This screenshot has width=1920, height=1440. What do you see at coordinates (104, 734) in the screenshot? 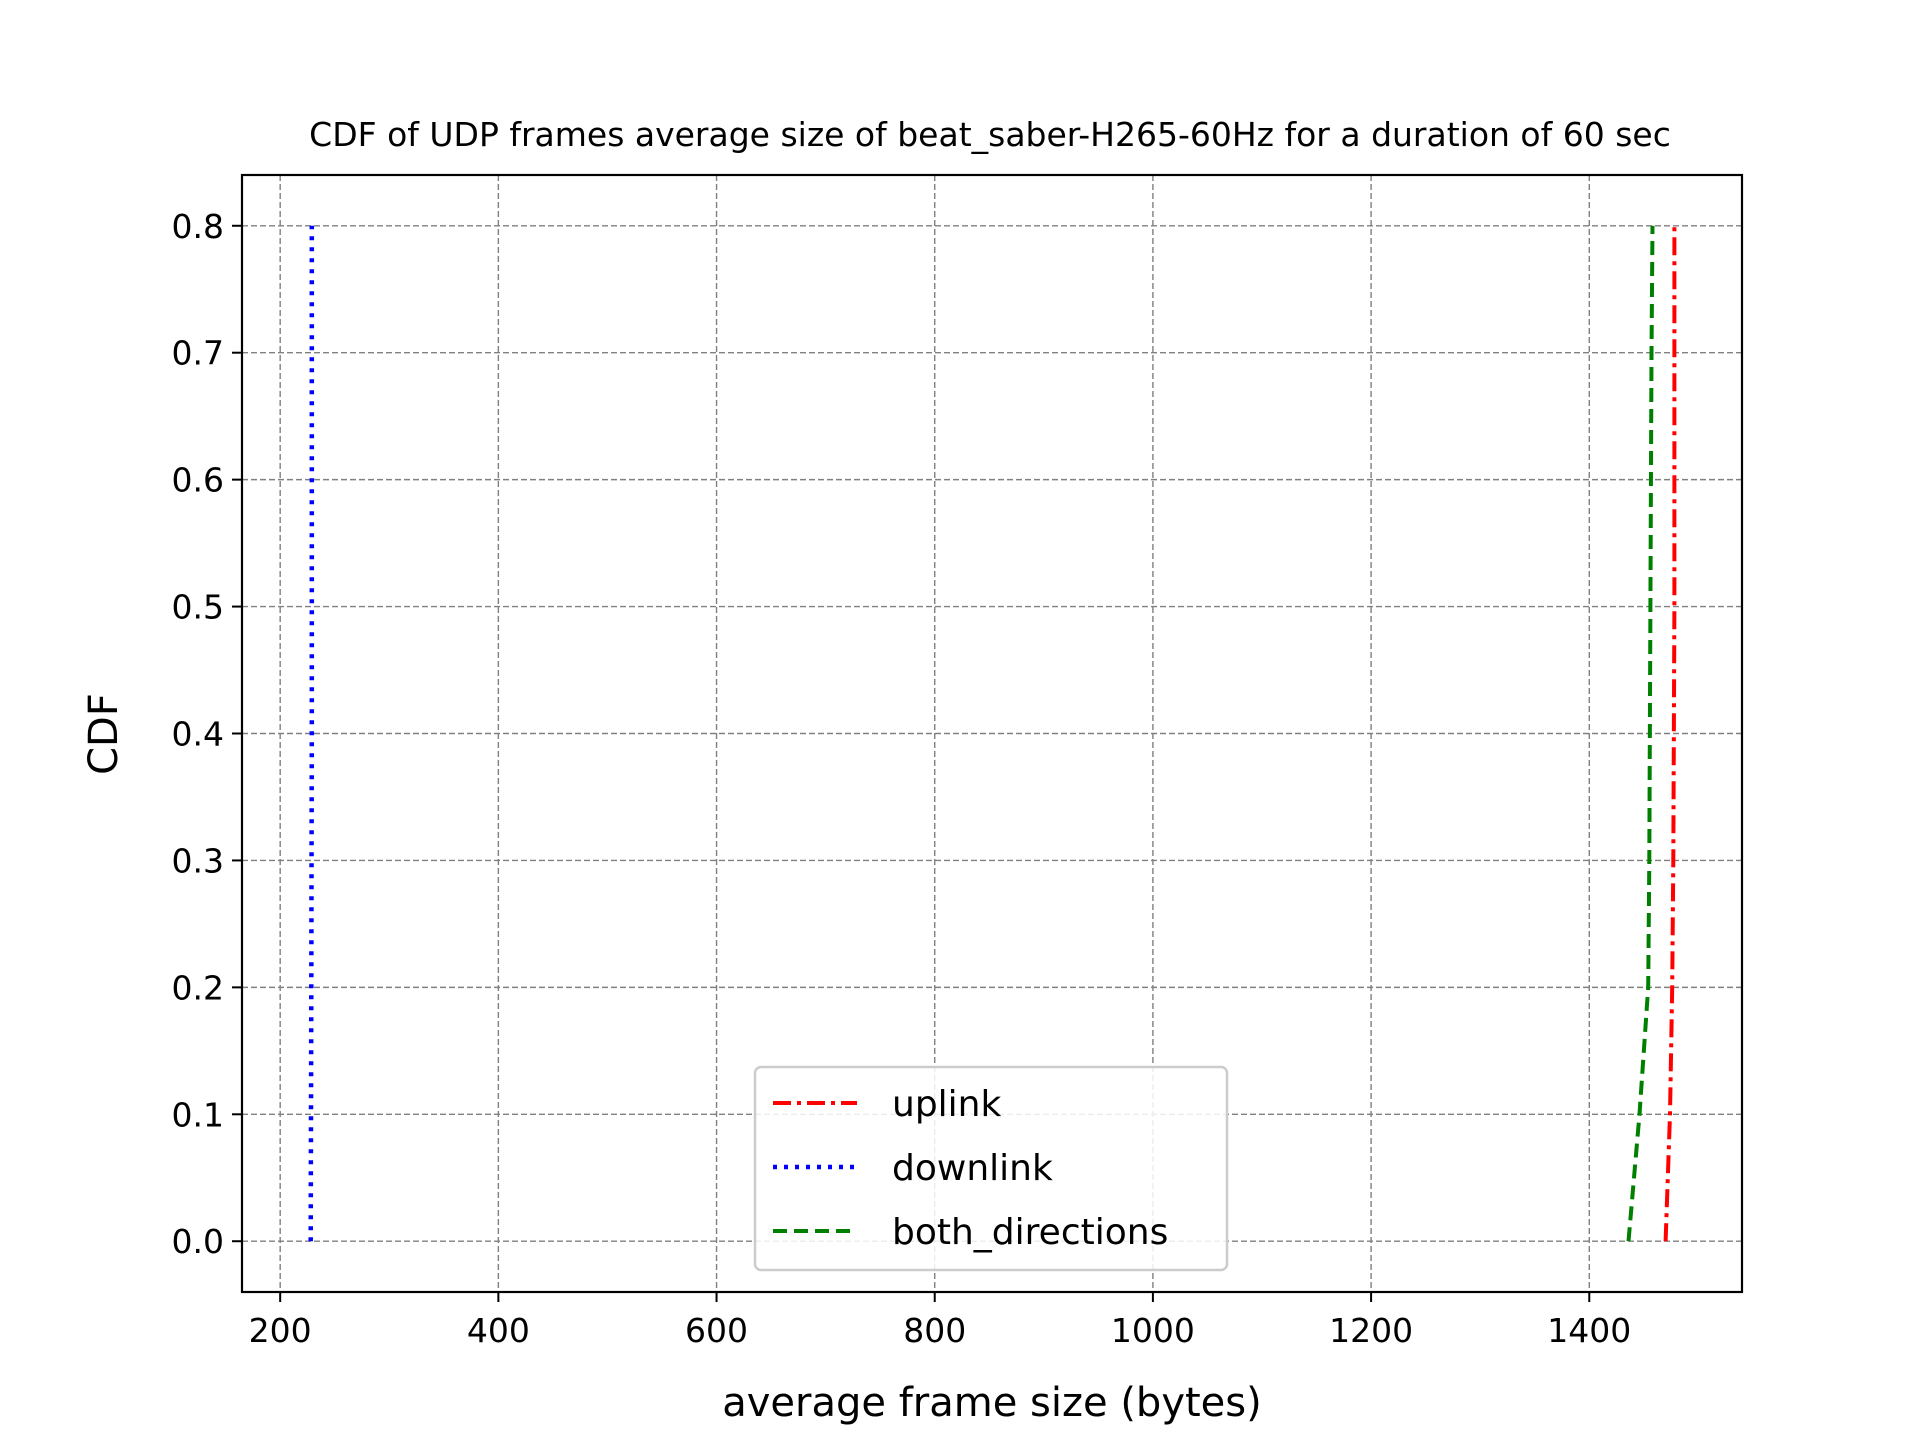
I see `y-axis-title: CDF` at bounding box center [104, 734].